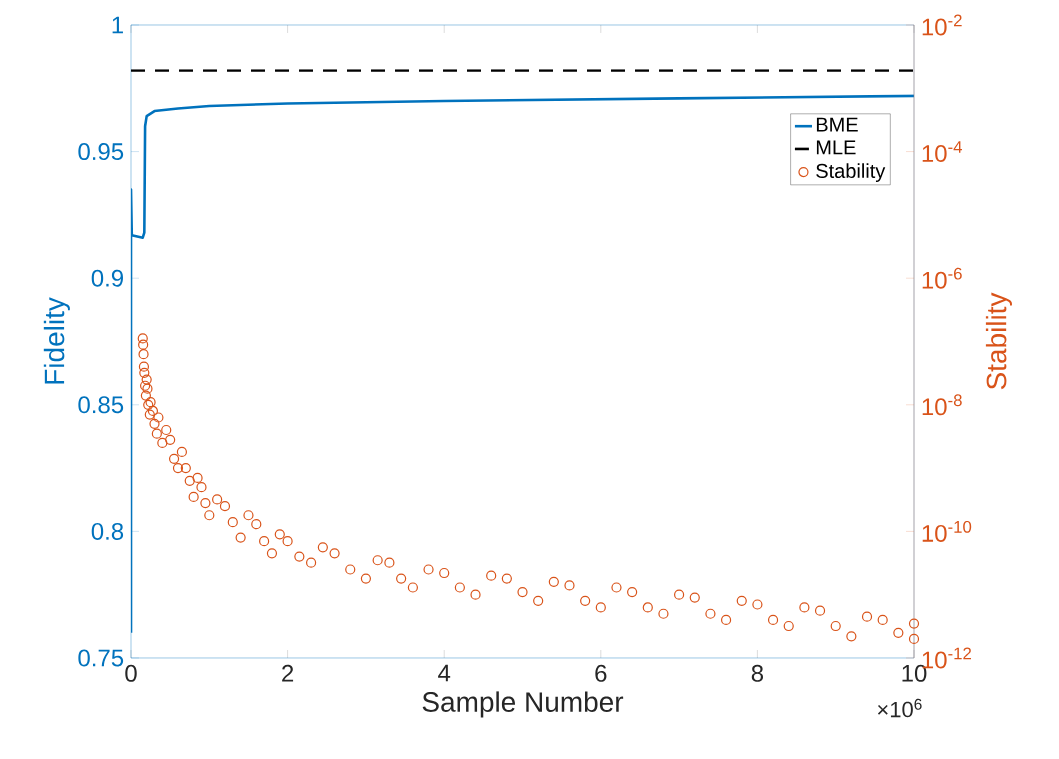 This screenshot has width=1059, height=759. Describe the element at coordinates (942, 405) in the screenshot. I see `y2-tick-label: 10$^{-8}$` at that location.